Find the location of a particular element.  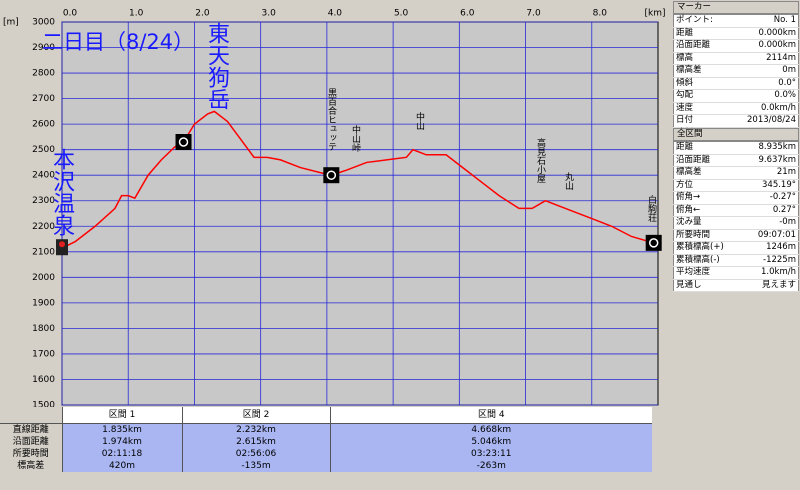

panel-row: 所要時間 09:07:01 is located at coordinates (736, 235).